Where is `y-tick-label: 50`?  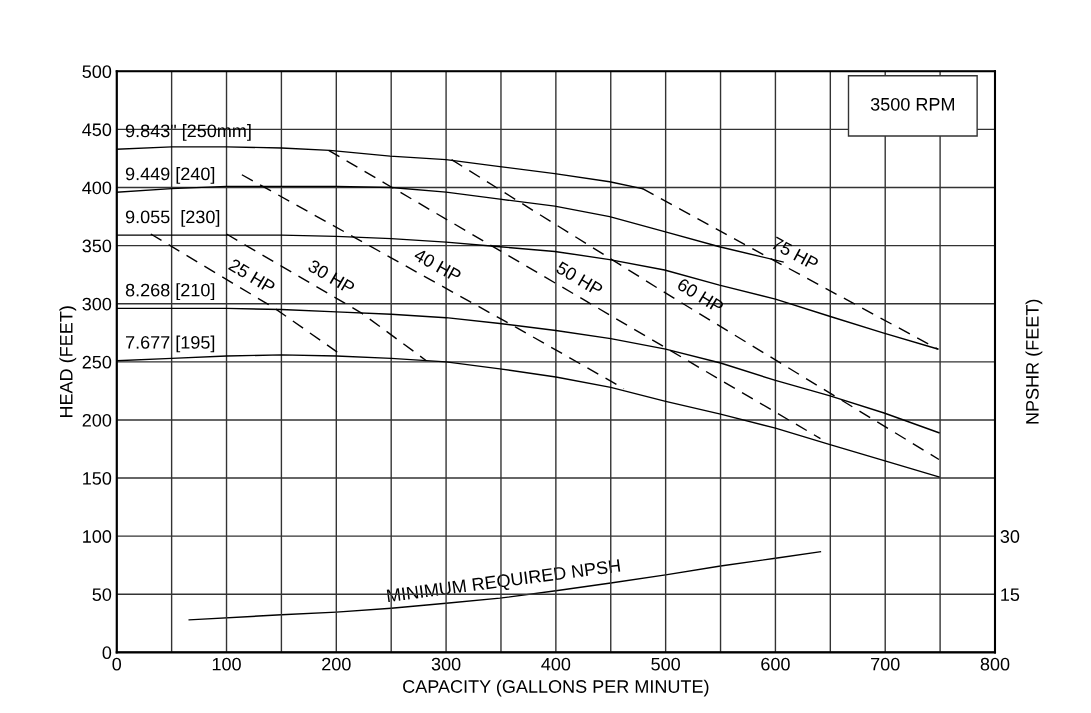 y-tick-label: 50 is located at coordinates (102, 595).